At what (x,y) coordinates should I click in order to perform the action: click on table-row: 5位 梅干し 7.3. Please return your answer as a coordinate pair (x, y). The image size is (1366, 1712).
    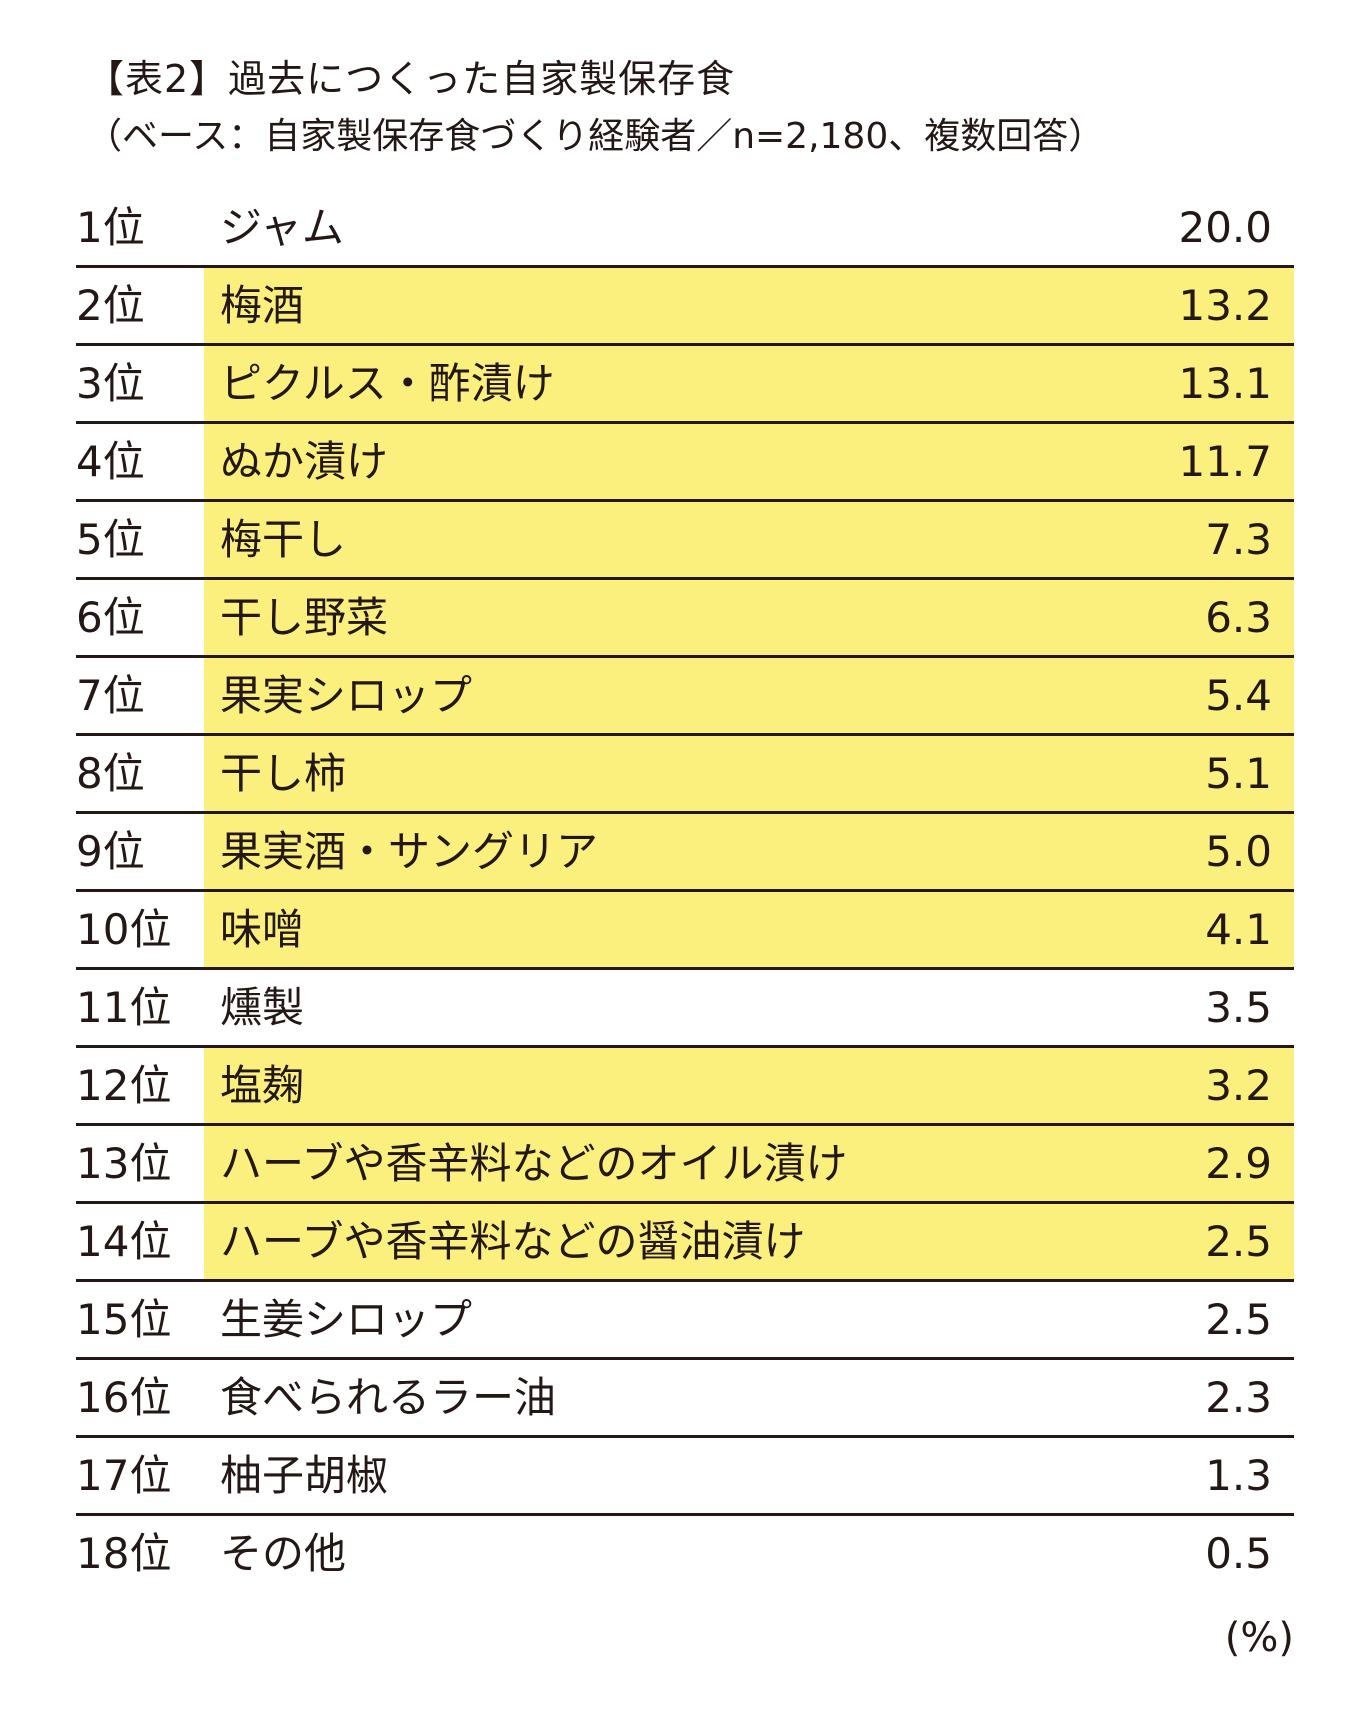
    Looking at the image, I should click on (685, 541).